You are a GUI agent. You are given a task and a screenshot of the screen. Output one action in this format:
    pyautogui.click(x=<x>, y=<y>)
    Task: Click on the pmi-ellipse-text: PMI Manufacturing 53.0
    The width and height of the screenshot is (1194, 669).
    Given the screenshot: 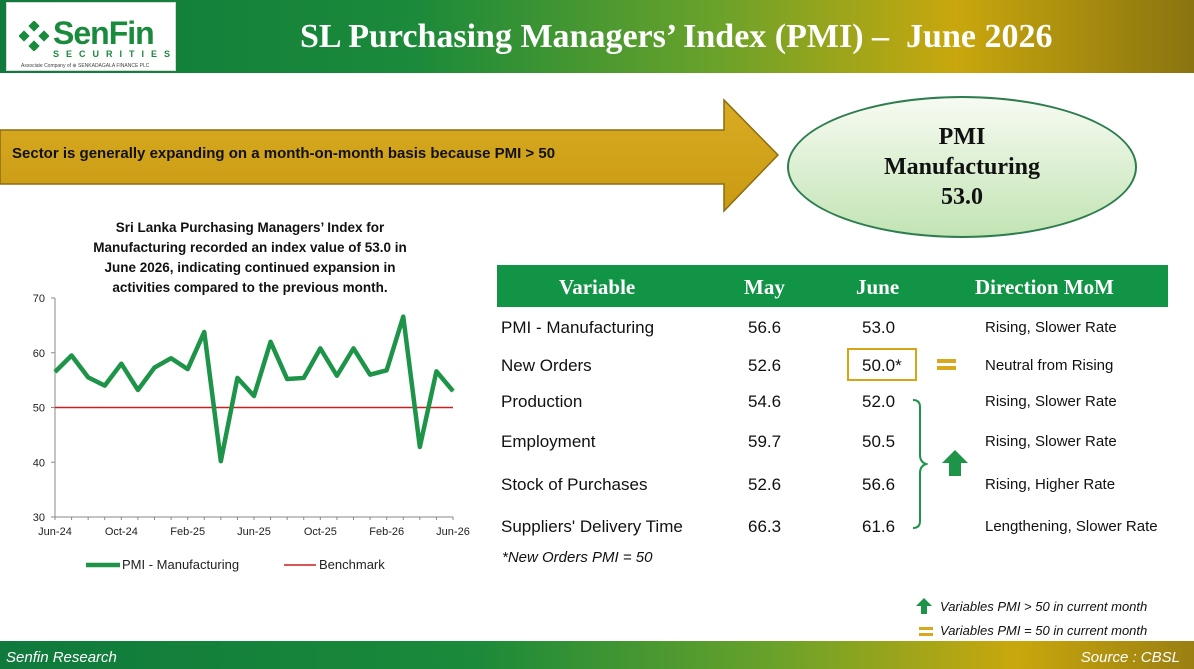 What is the action you would take?
    pyautogui.click(x=962, y=167)
    